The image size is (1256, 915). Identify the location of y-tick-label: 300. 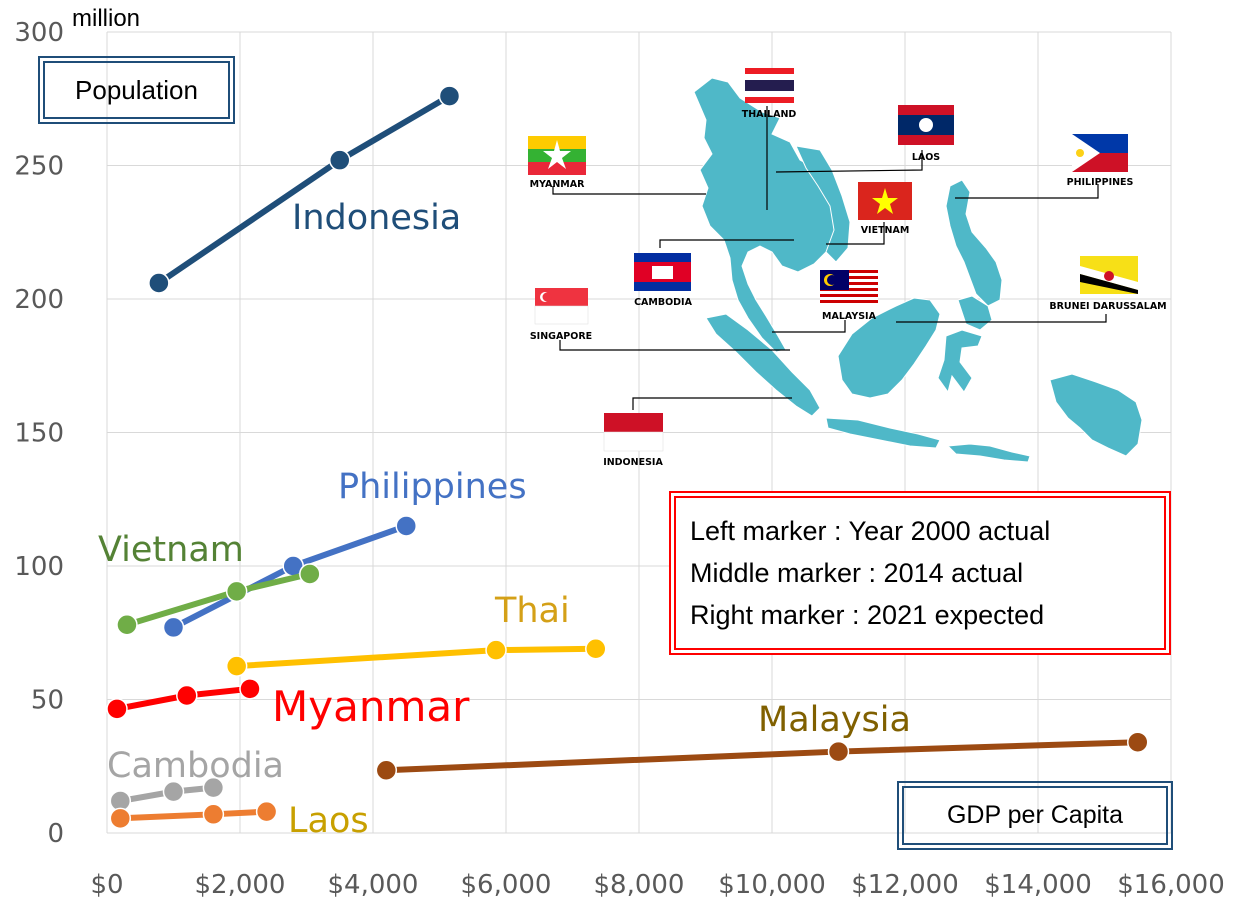
(39, 33).